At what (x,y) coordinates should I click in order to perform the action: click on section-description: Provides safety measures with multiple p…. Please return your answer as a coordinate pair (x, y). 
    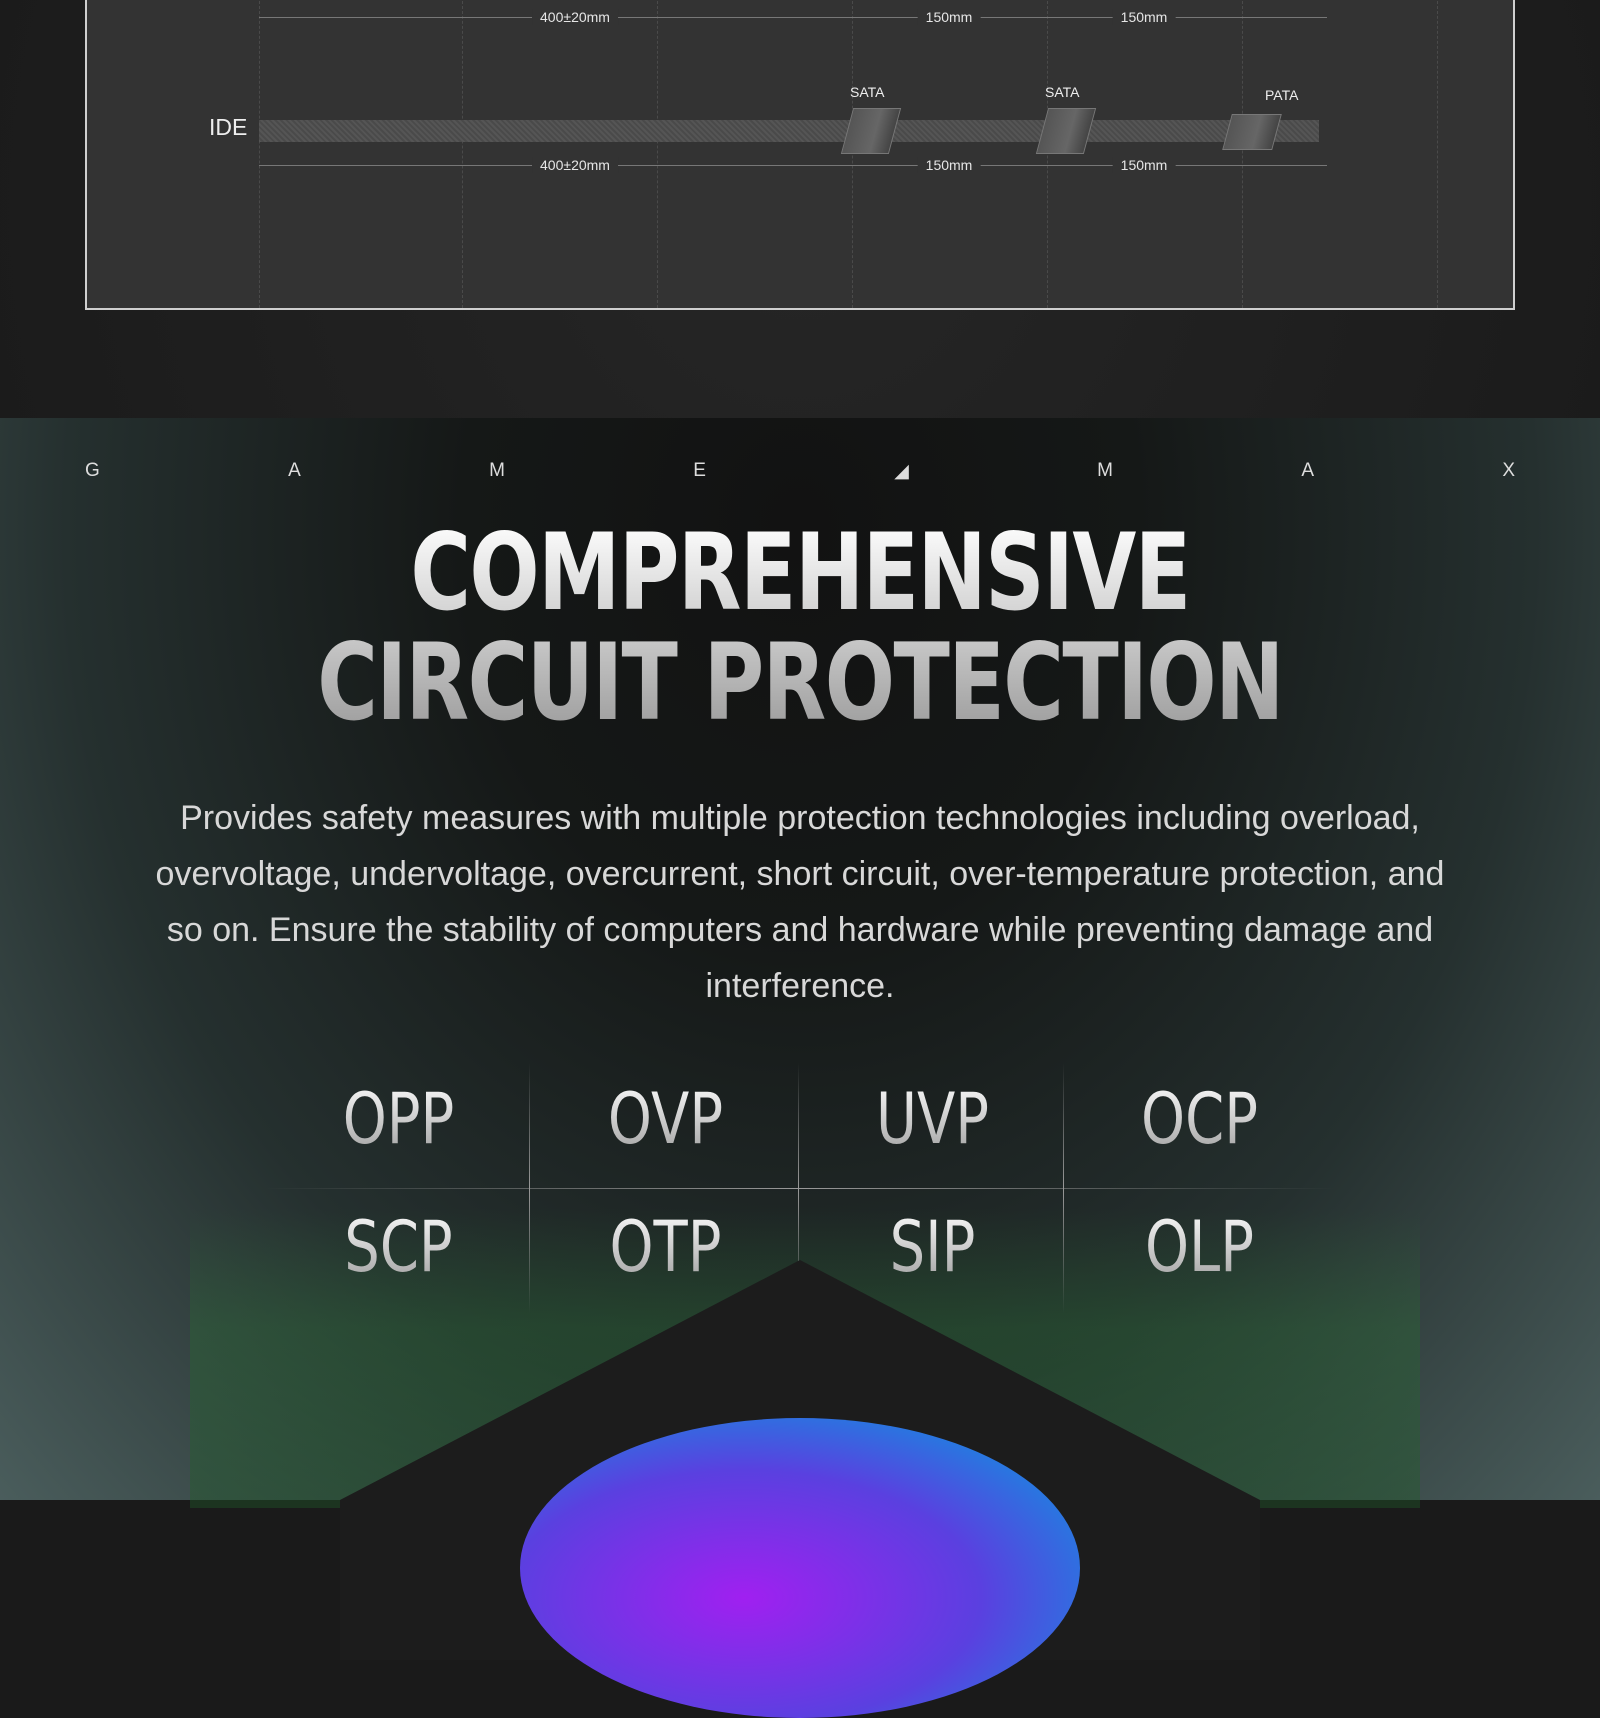
    Looking at the image, I should click on (800, 902).